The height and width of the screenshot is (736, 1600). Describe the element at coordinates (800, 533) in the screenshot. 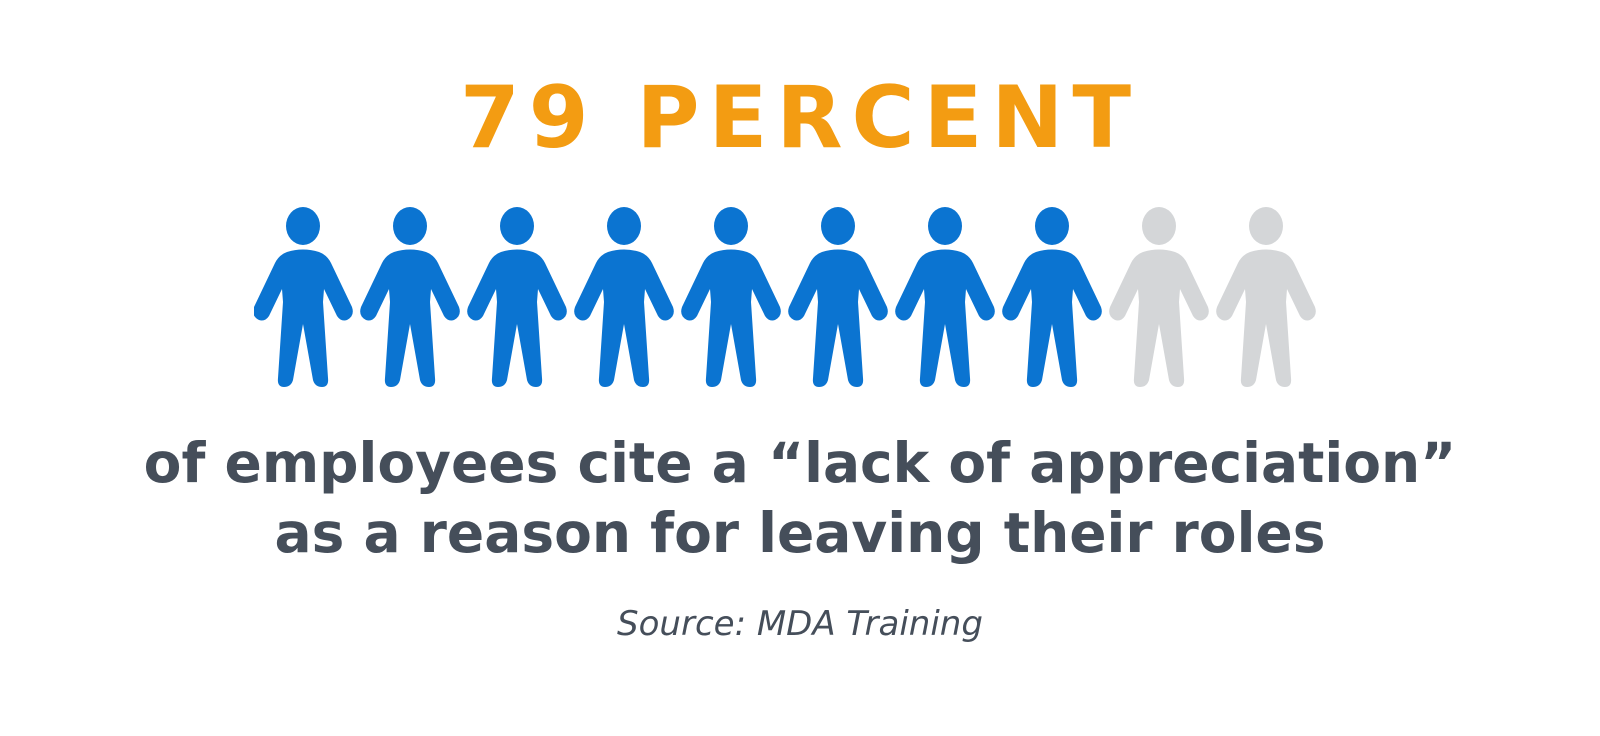

I see `statement-line-2: as a reason for leaving their roles` at that location.